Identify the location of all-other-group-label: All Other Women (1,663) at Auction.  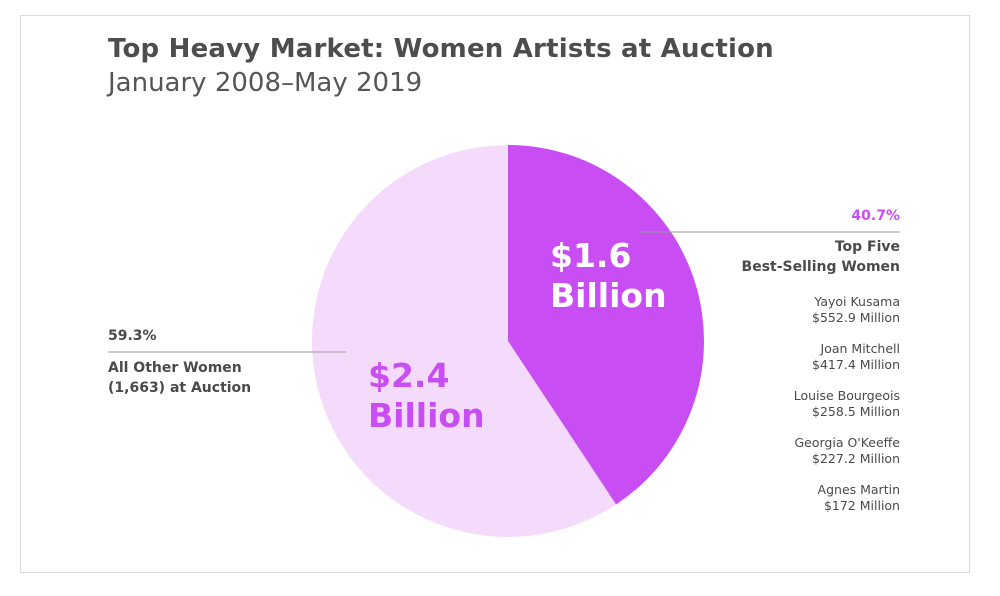
(180, 378).